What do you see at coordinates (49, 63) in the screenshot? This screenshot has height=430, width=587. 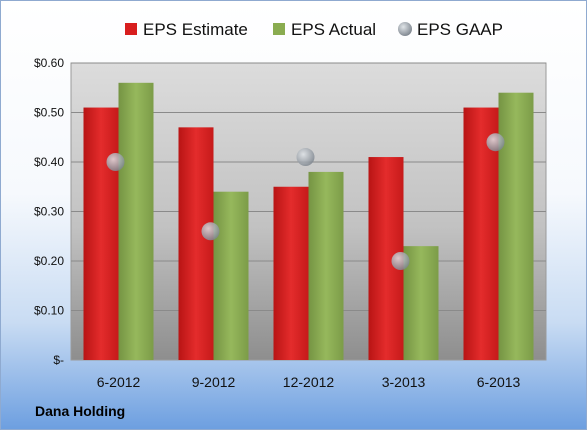 I see `y-tick-label: $0.60` at bounding box center [49, 63].